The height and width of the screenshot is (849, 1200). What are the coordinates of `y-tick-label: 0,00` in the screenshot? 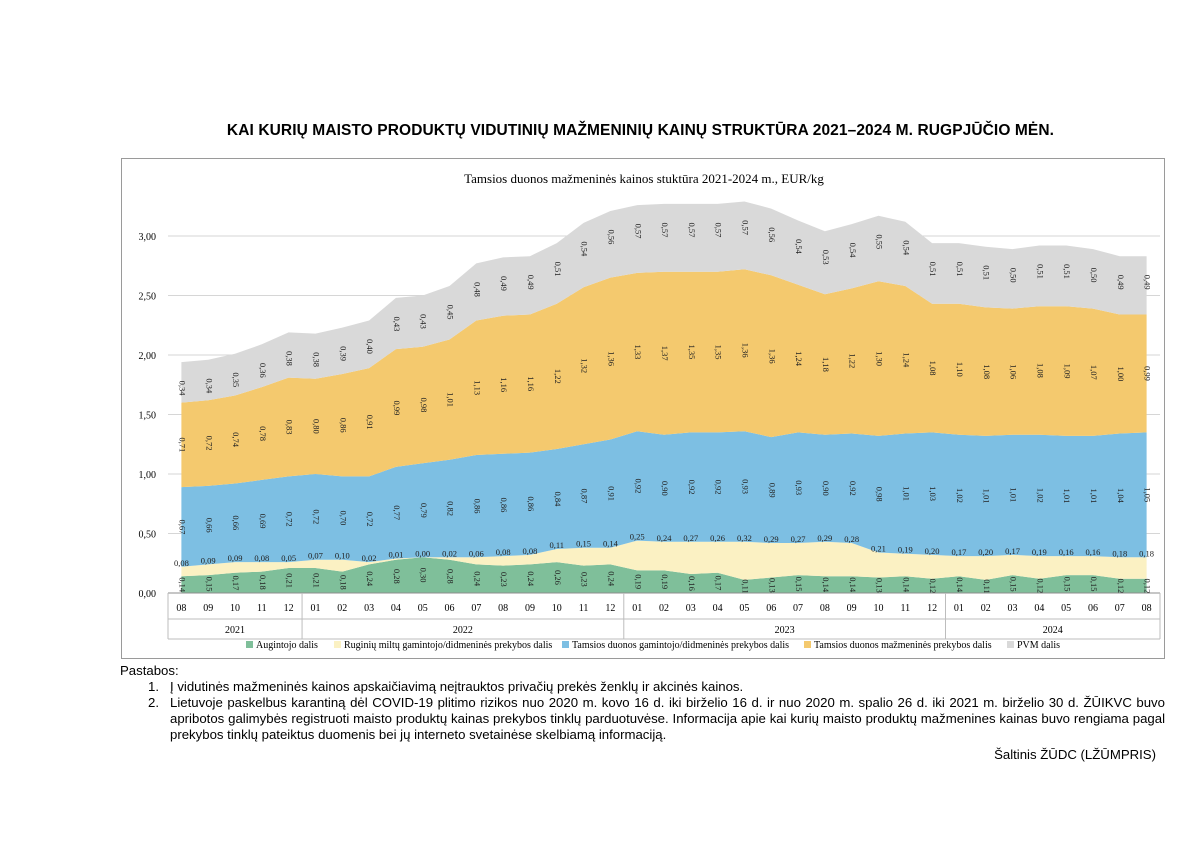 It's located at (148, 594).